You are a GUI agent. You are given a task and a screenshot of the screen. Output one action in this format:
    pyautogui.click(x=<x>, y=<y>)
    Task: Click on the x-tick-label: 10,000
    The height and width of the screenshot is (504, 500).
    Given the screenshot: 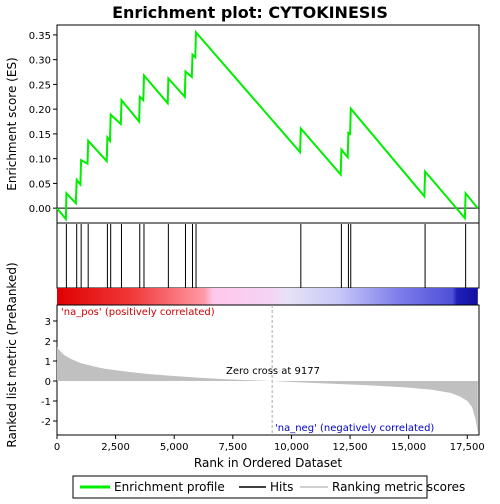 What is the action you would take?
    pyautogui.click(x=291, y=447)
    